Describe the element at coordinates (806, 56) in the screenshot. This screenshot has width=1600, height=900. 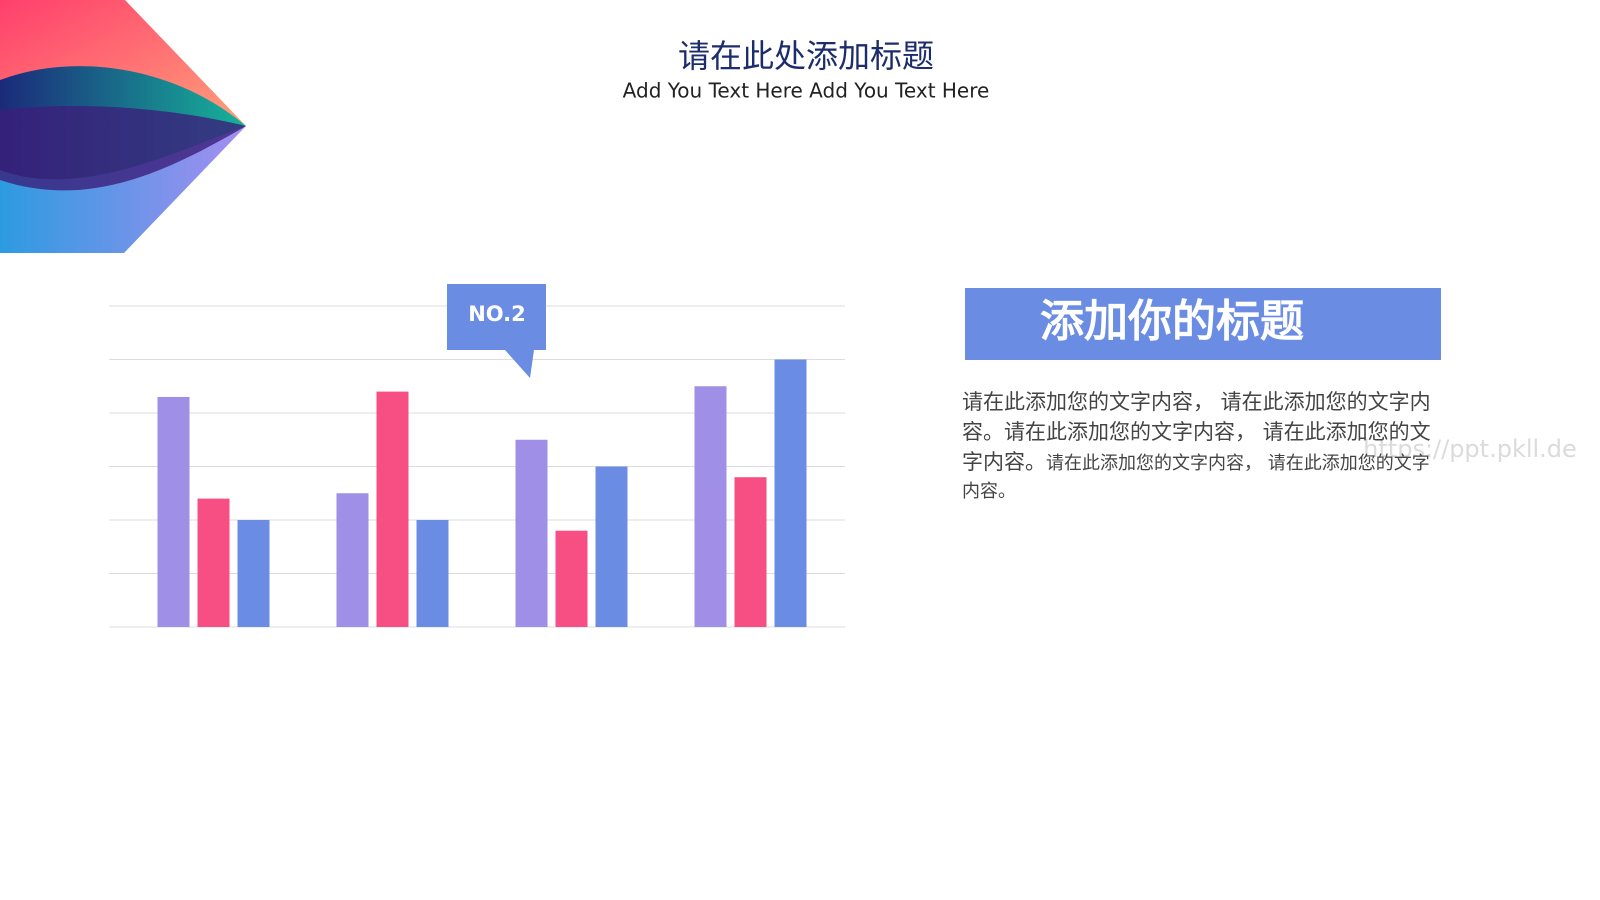
I see `slide-title: 请在此处添加标题` at that location.